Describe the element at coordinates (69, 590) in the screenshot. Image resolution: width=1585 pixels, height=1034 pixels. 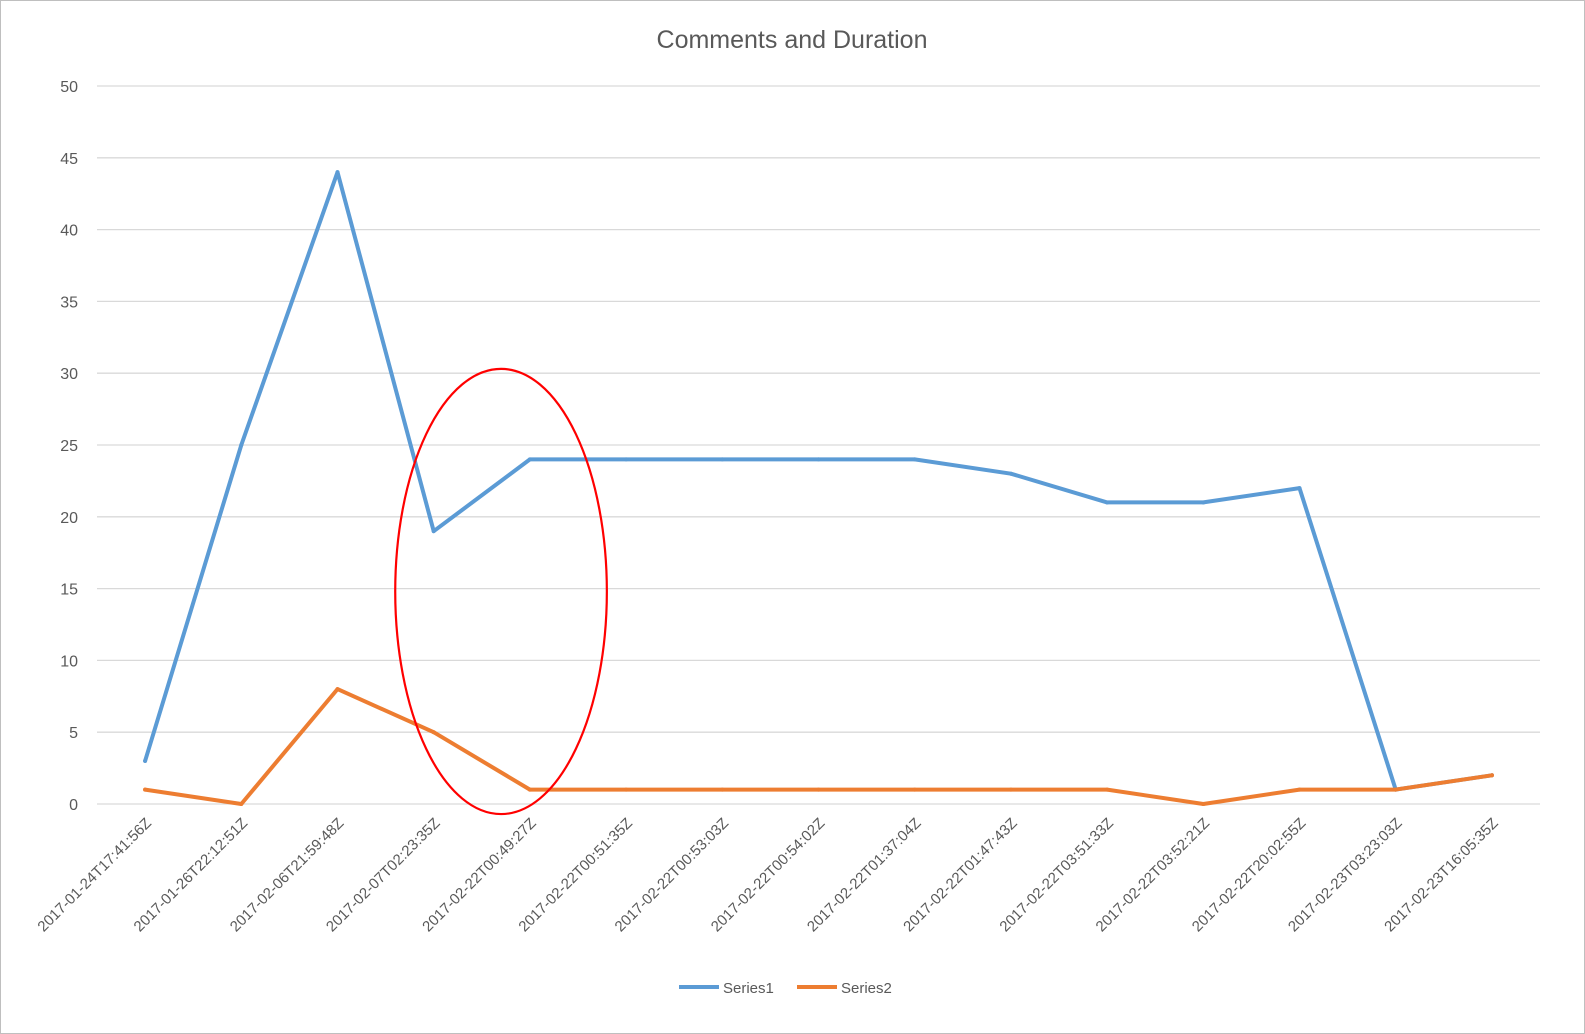
I see `y-tick-label: 15` at that location.